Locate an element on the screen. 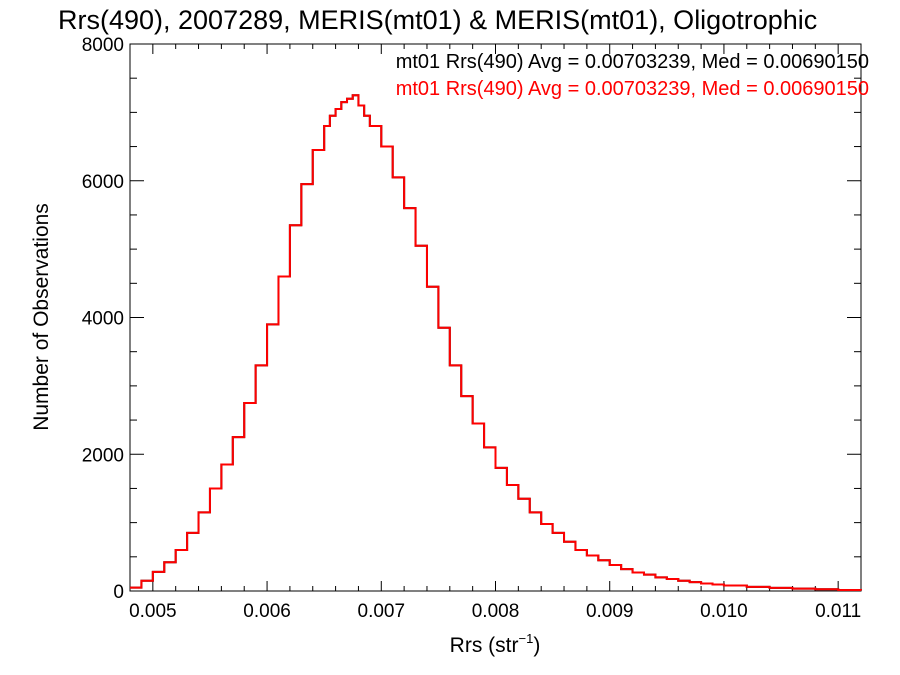  y-tick-label: 0 is located at coordinates (118, 592).